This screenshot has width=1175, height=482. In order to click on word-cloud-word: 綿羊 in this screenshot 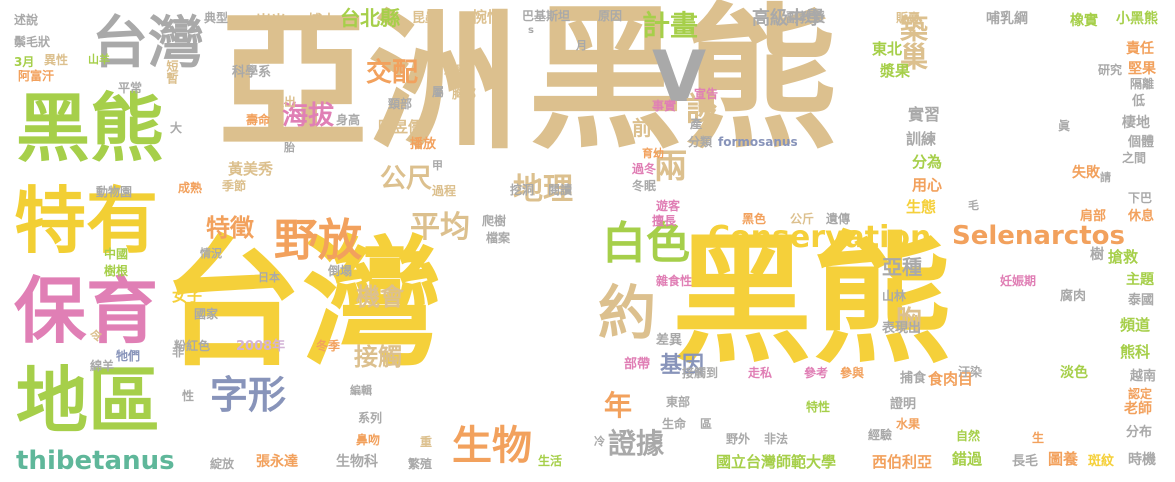, I will do `click(102, 366)`.